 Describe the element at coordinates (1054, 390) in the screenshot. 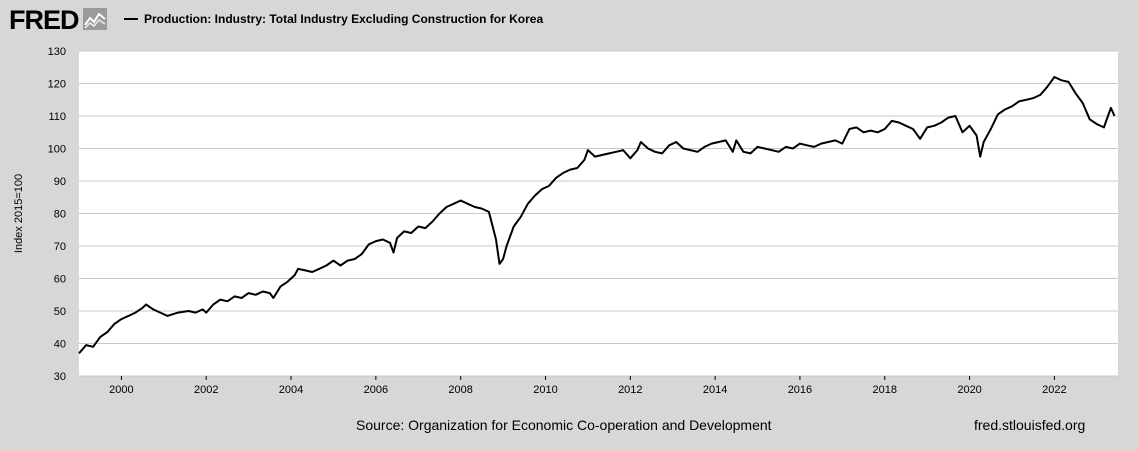

I see `x-tick-label: 2022` at that location.